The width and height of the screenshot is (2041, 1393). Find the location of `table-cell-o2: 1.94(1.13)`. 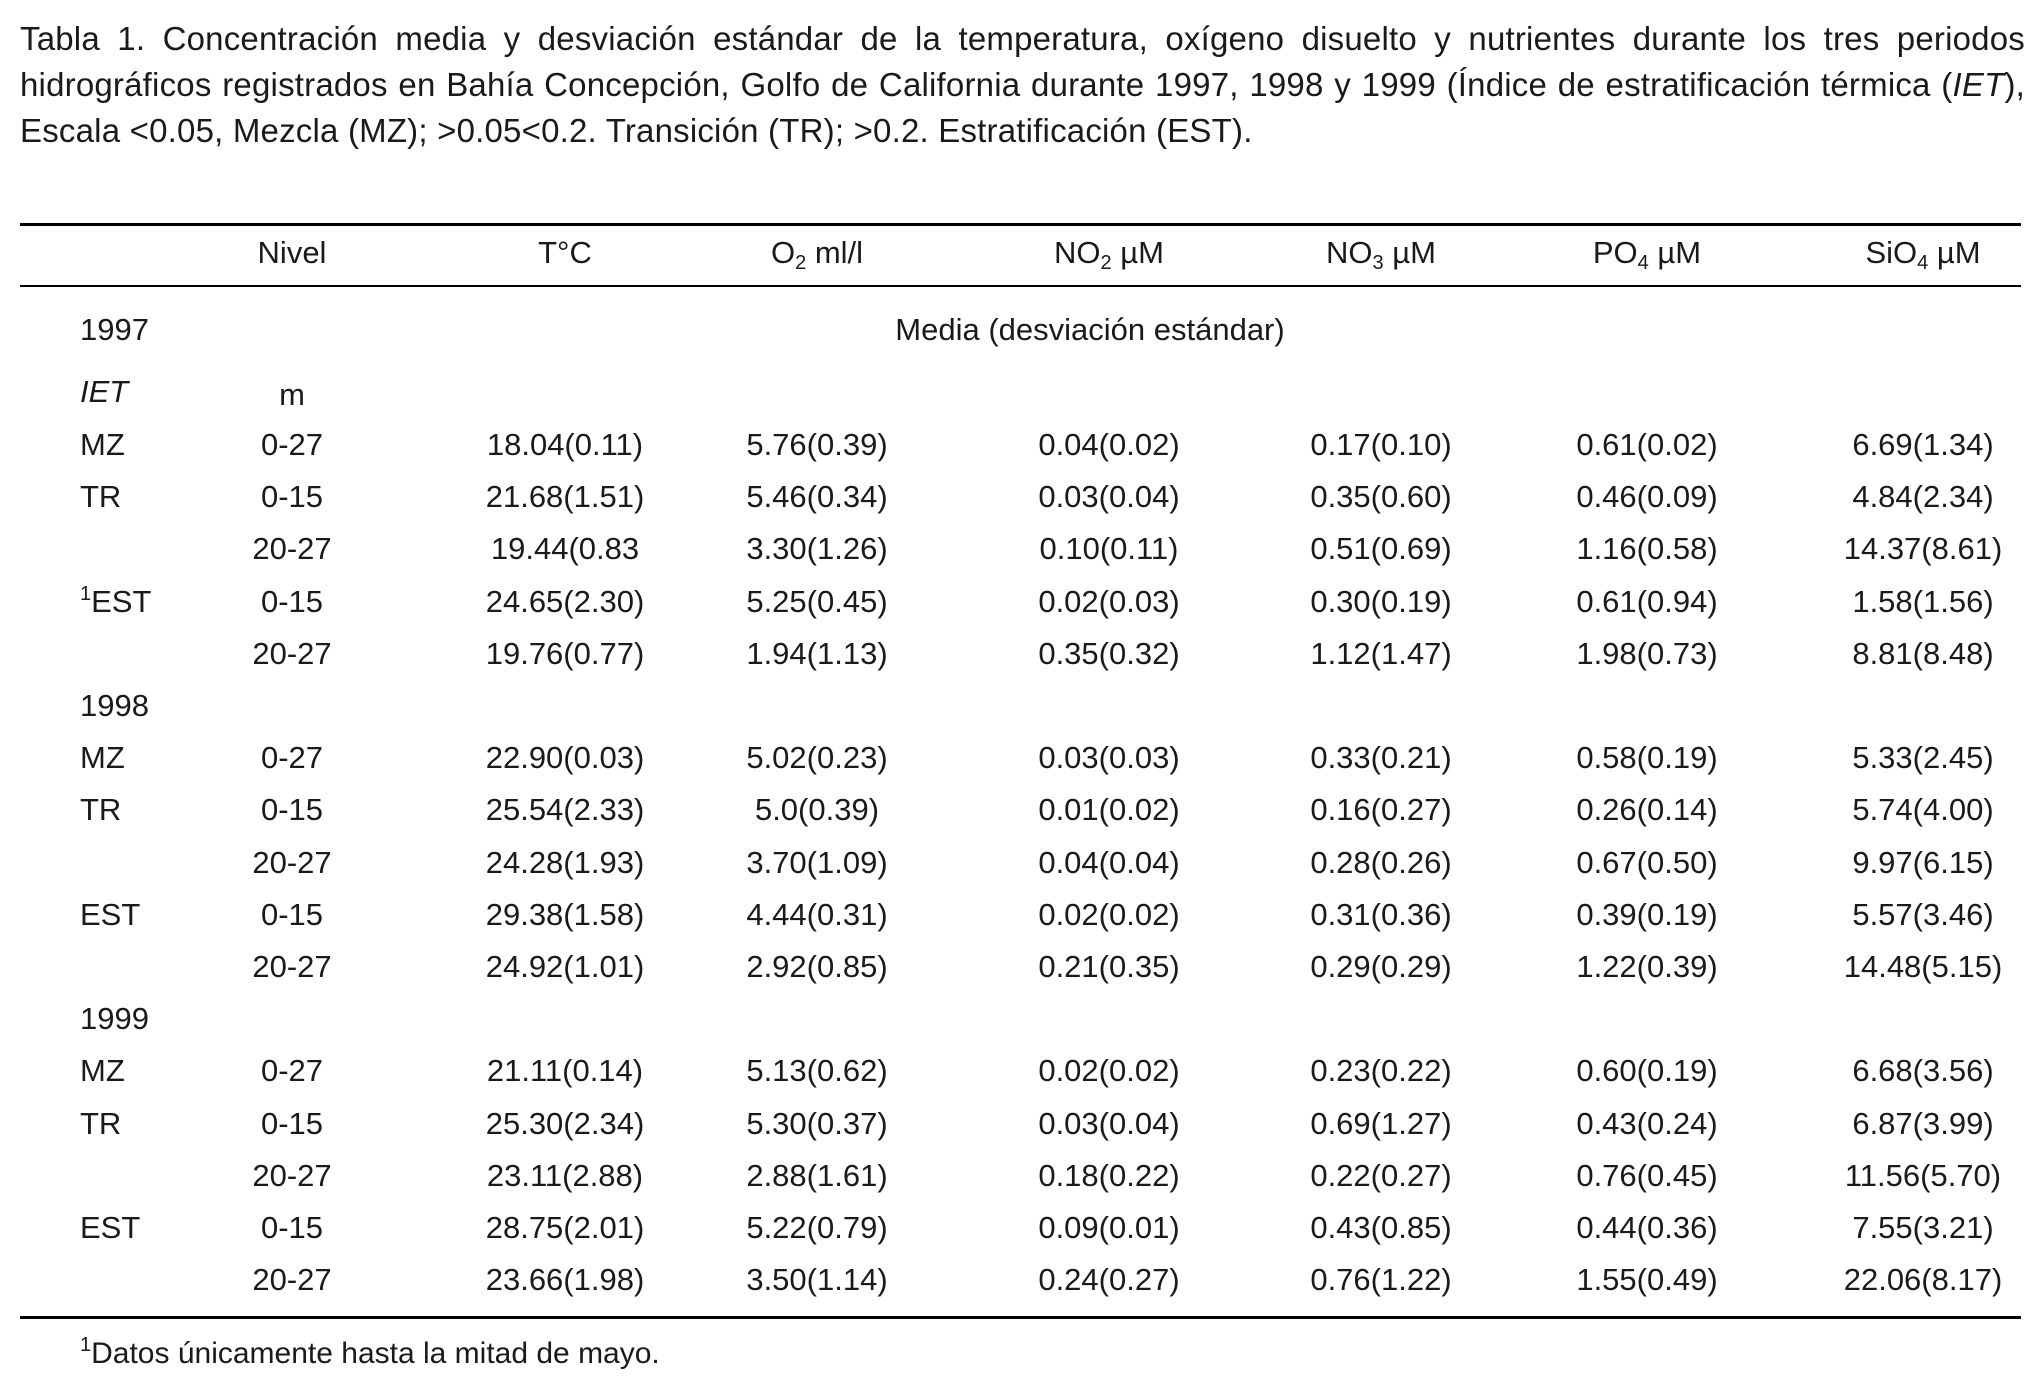

table-cell-o2: 1.94(1.13) is located at coordinates (817, 653).